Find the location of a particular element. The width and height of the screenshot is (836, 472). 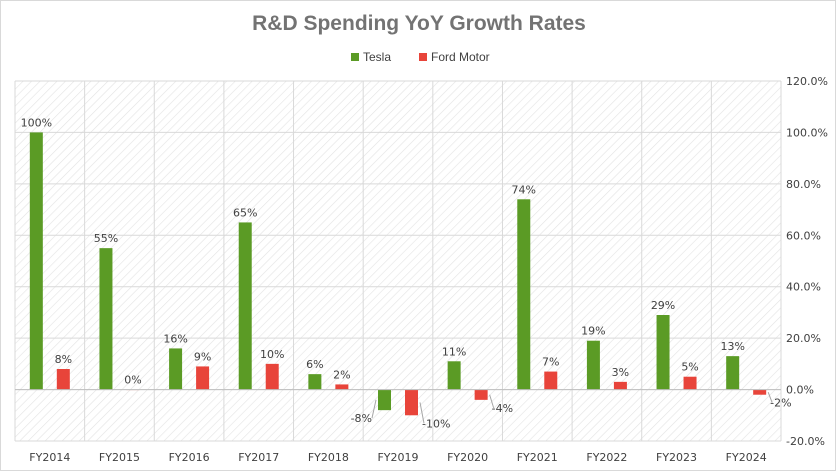

ford-value-label: -4% is located at coordinates (502, 408).